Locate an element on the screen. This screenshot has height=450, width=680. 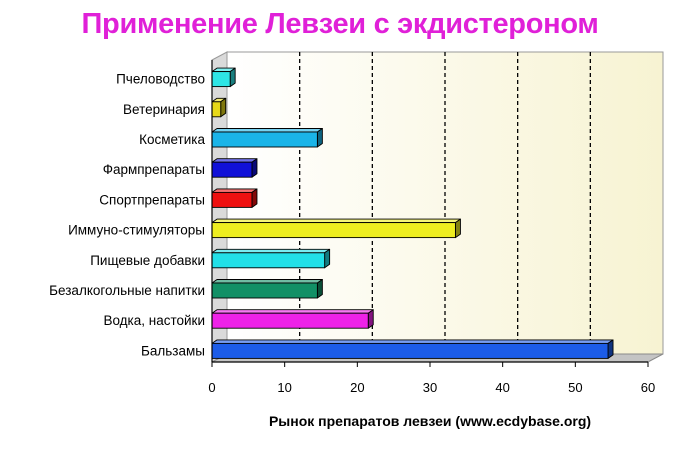
category-label: Иммуно-стимуляторы is located at coordinates (136, 230).